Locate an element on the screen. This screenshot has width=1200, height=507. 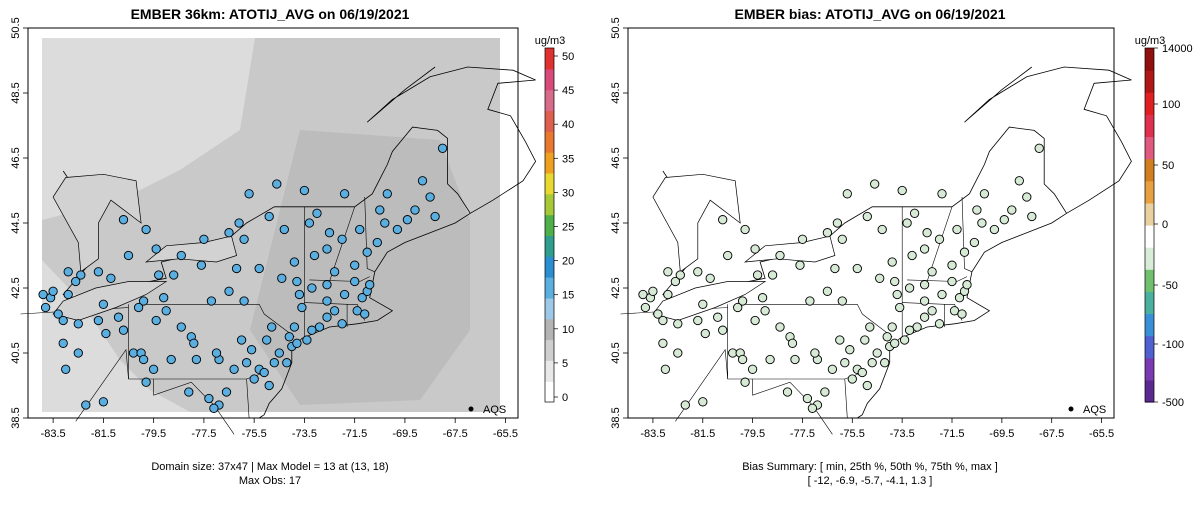
colorbar-tick-label: 15 is located at coordinates (568, 296).